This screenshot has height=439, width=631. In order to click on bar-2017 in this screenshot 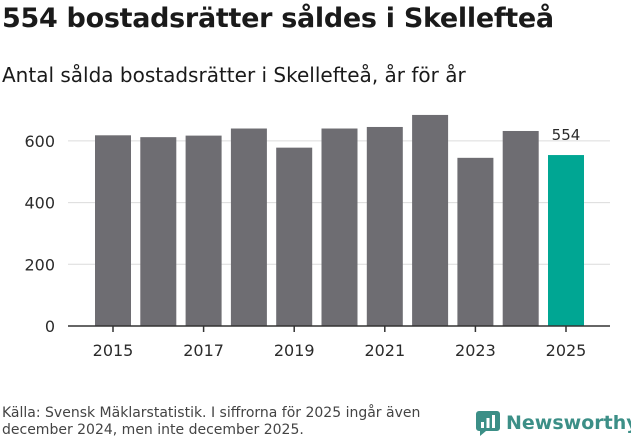, I will do `click(203, 230)`.